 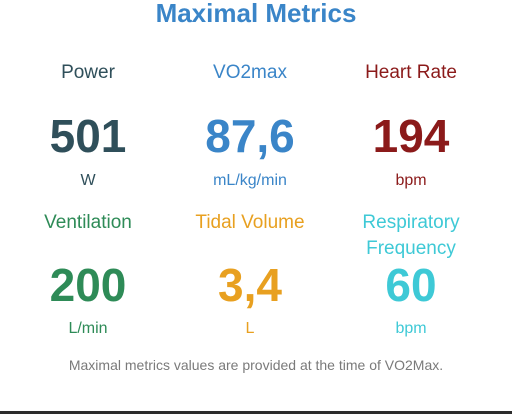 What do you see at coordinates (88, 72) in the screenshot?
I see `metric-label: Power` at bounding box center [88, 72].